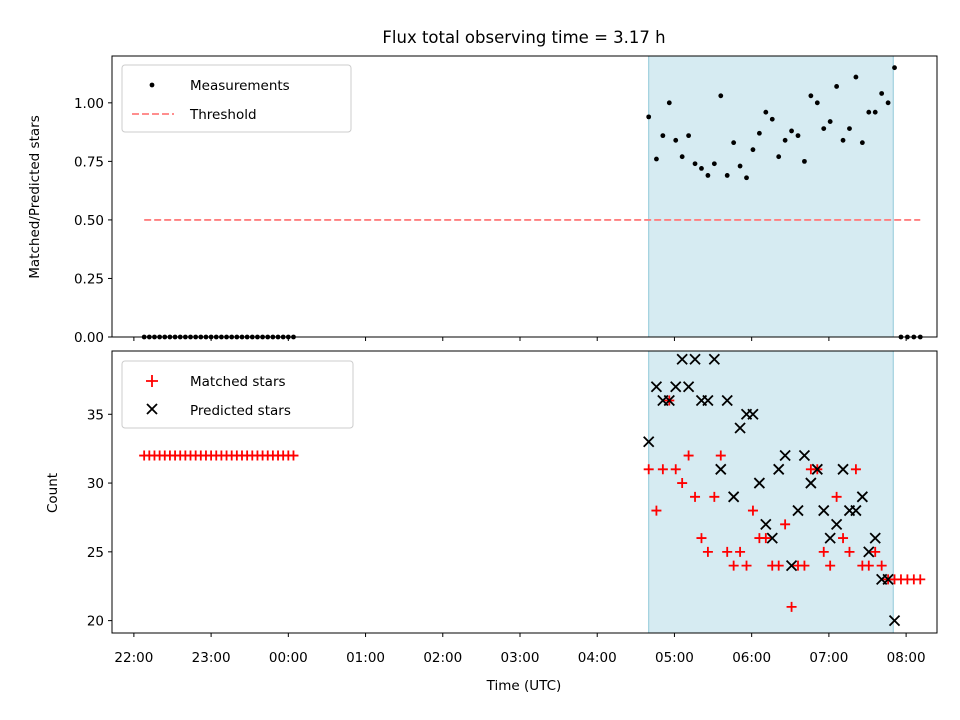 The height and width of the screenshot is (720, 960). I want to click on x-tick-label: 04:00, so click(597, 658).